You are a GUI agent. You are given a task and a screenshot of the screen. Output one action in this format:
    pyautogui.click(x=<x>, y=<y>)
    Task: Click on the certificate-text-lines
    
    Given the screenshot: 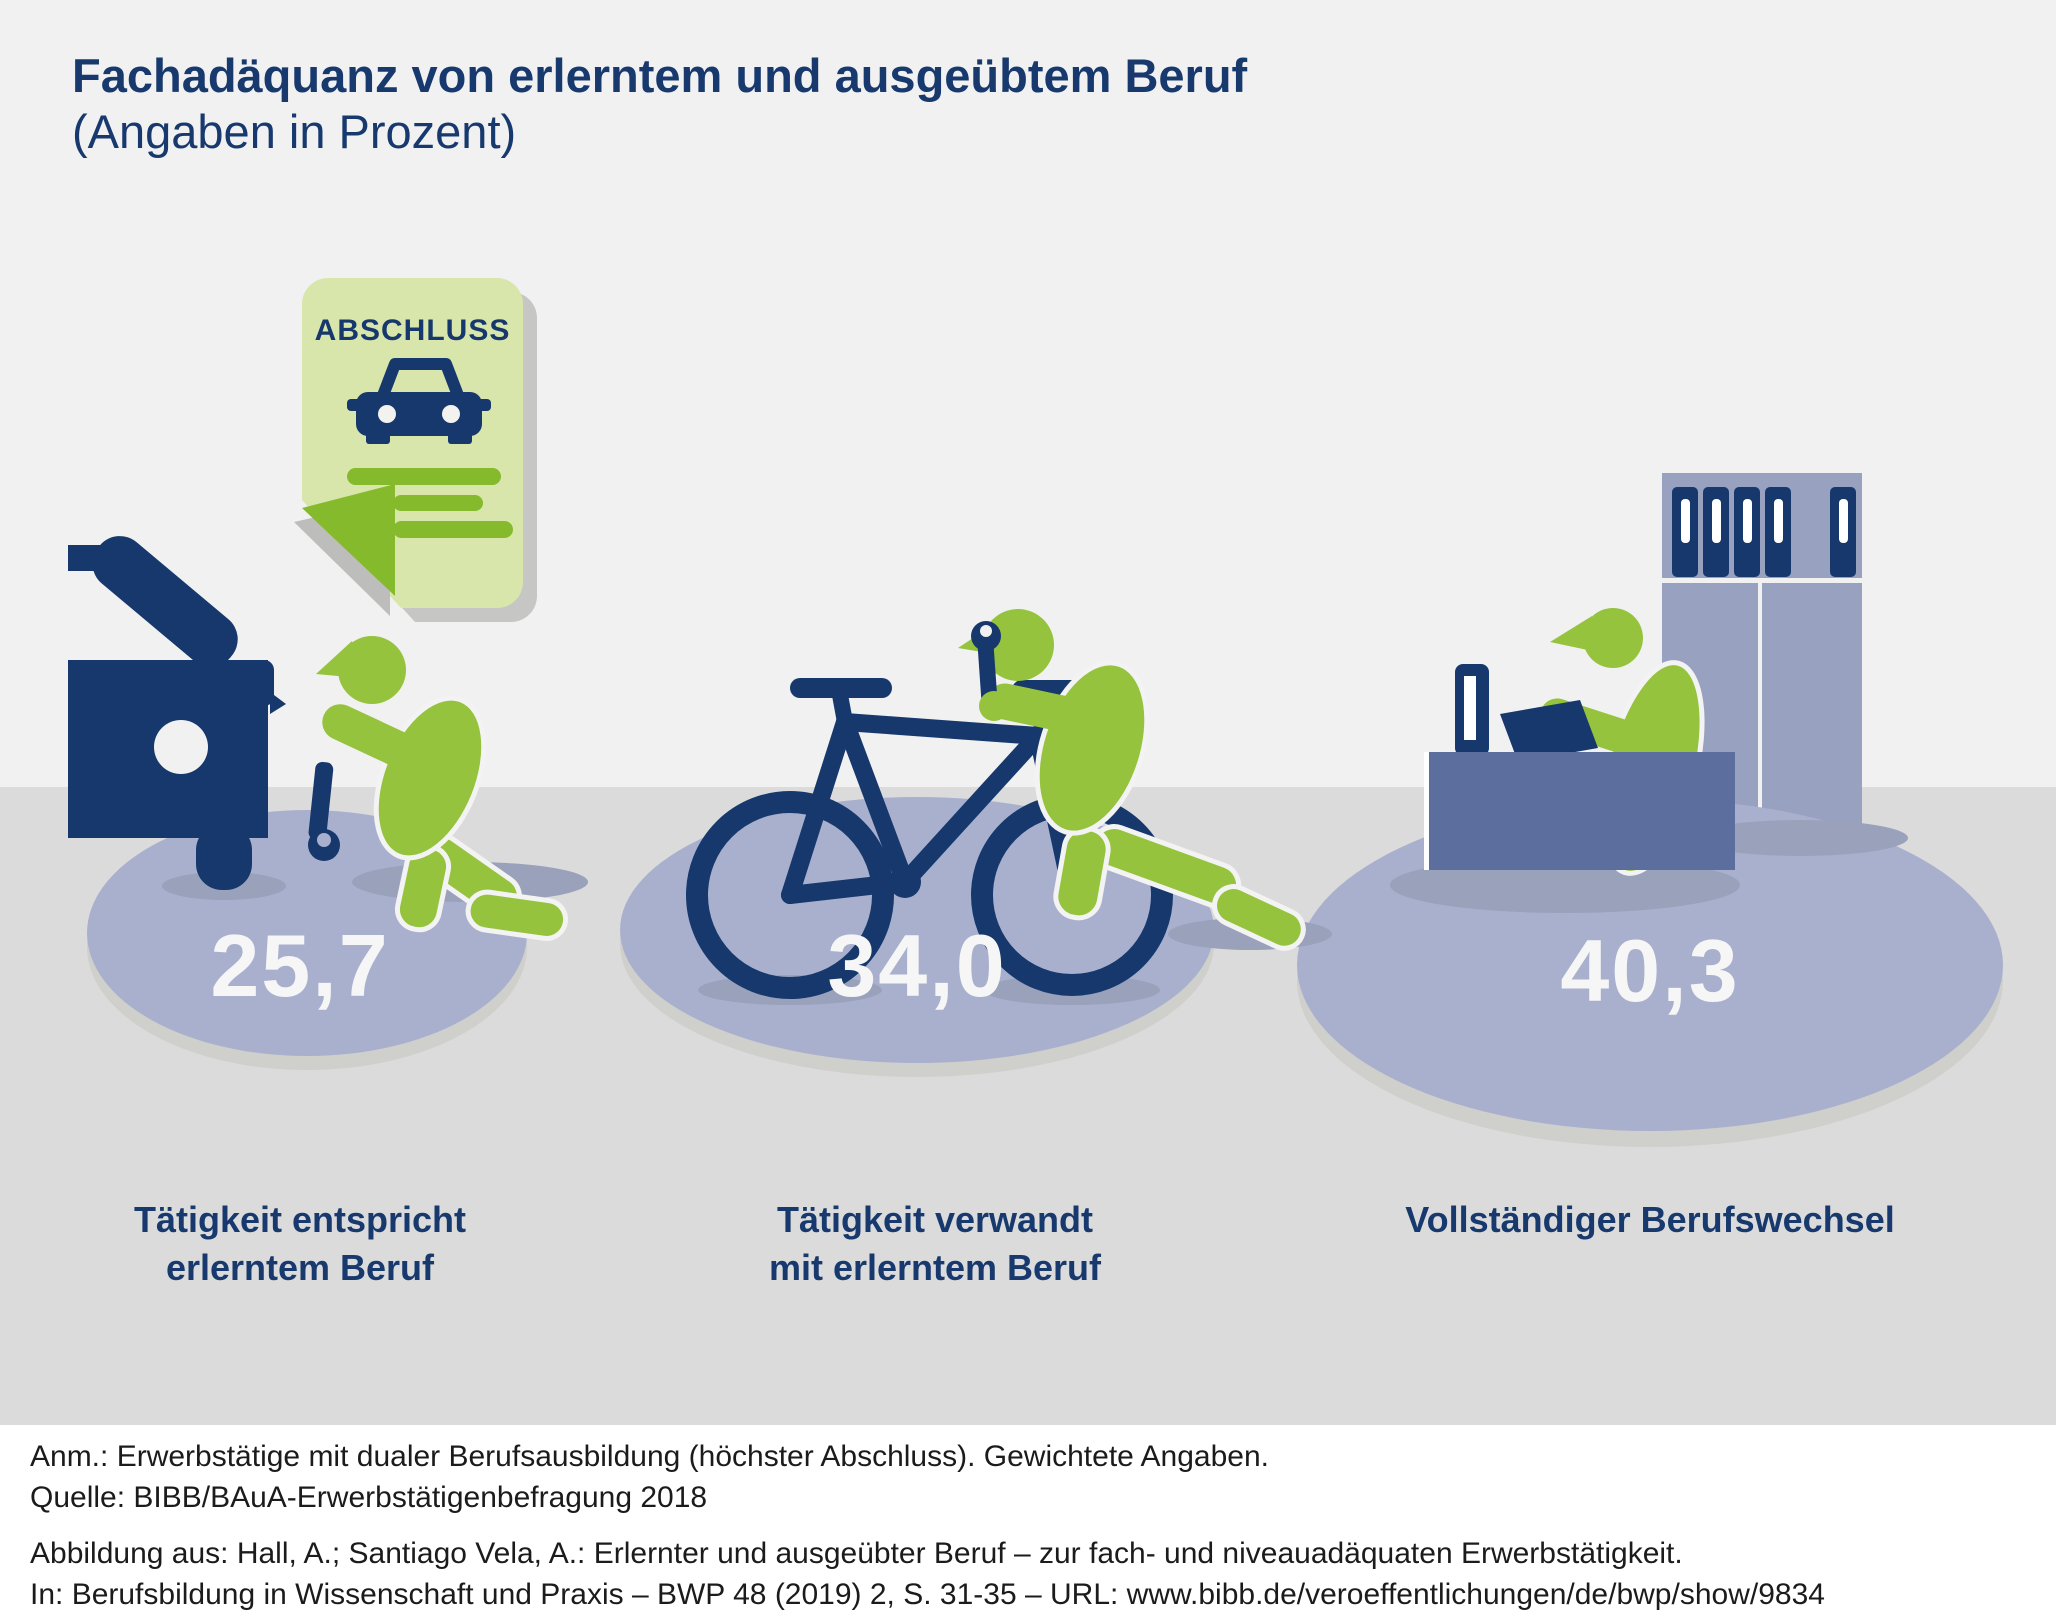 What is the action you would take?
    pyautogui.click(x=430, y=503)
    